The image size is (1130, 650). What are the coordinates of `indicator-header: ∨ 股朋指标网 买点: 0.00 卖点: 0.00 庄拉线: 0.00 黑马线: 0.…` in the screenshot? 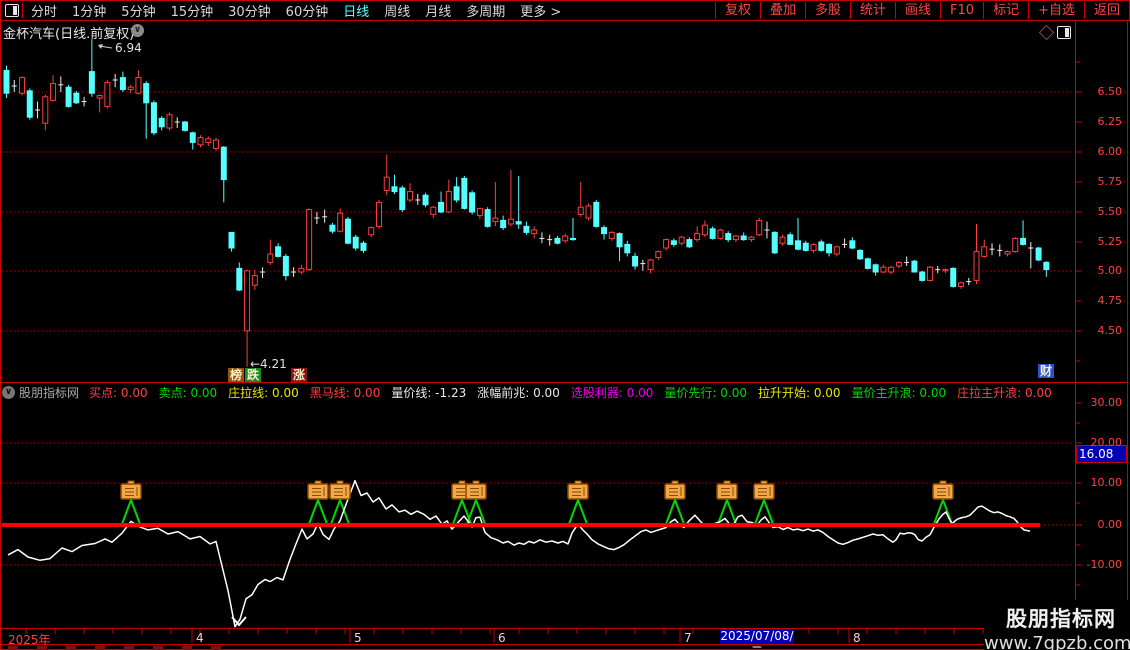 It's located at (537, 392).